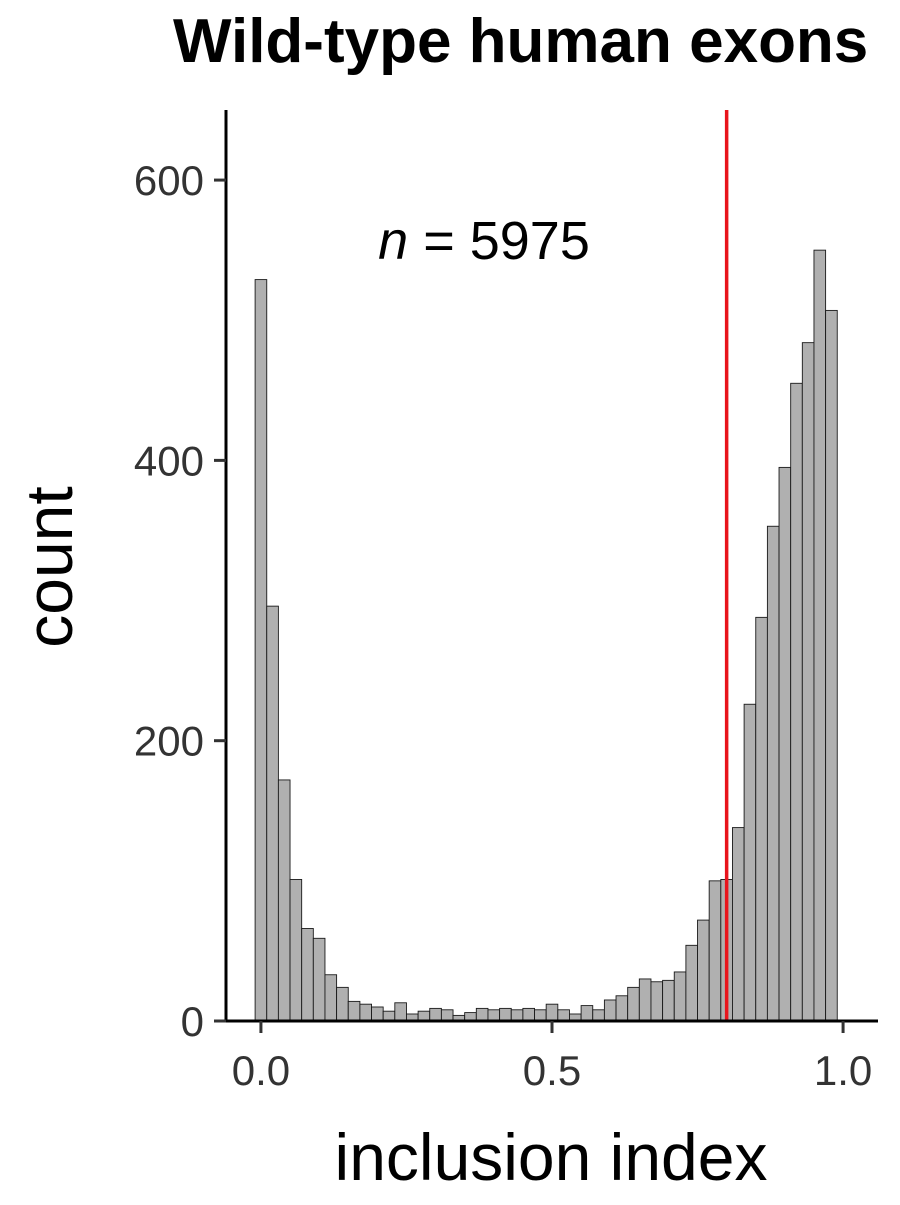 This screenshot has height=1205, width=900. I want to click on sample-size-annotation: n = 5975, so click(484, 241).